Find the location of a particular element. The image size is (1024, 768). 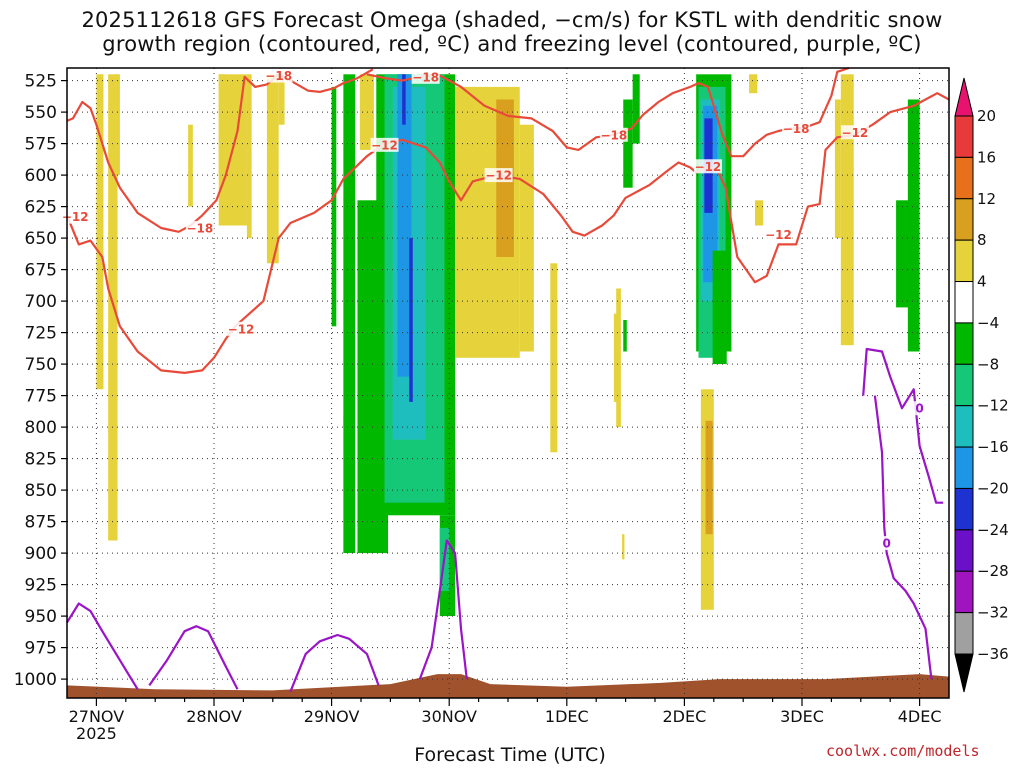

colorbar-label-0: 20 is located at coordinates (986, 116).